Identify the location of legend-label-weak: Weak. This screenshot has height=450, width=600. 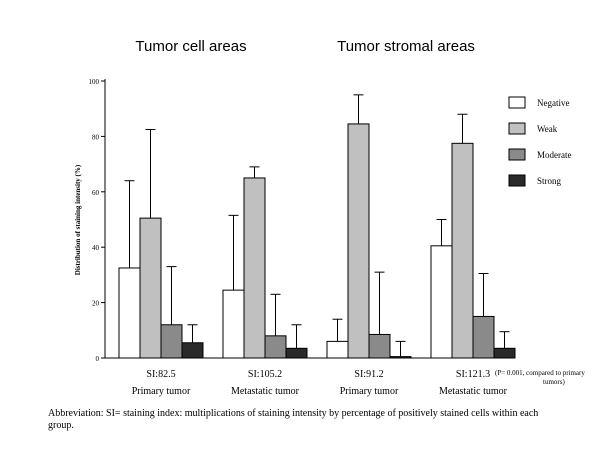
(547, 129).